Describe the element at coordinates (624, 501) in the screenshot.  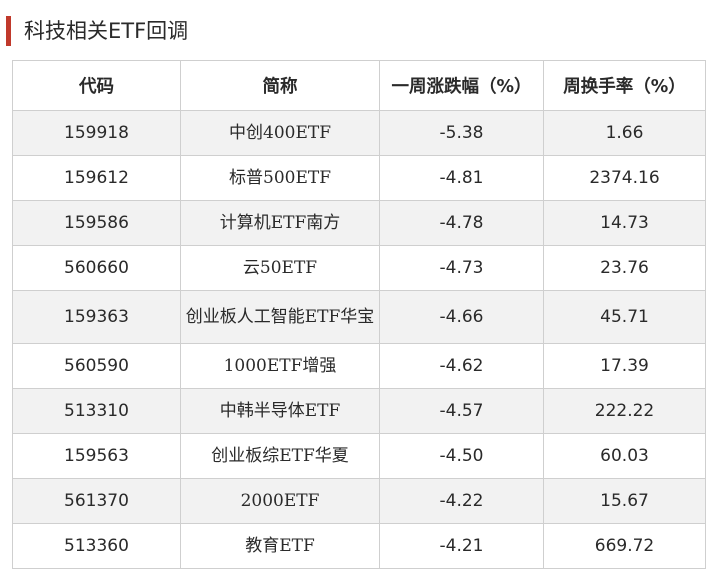
I see `cell-weekly-turnover: 15.67` at that location.